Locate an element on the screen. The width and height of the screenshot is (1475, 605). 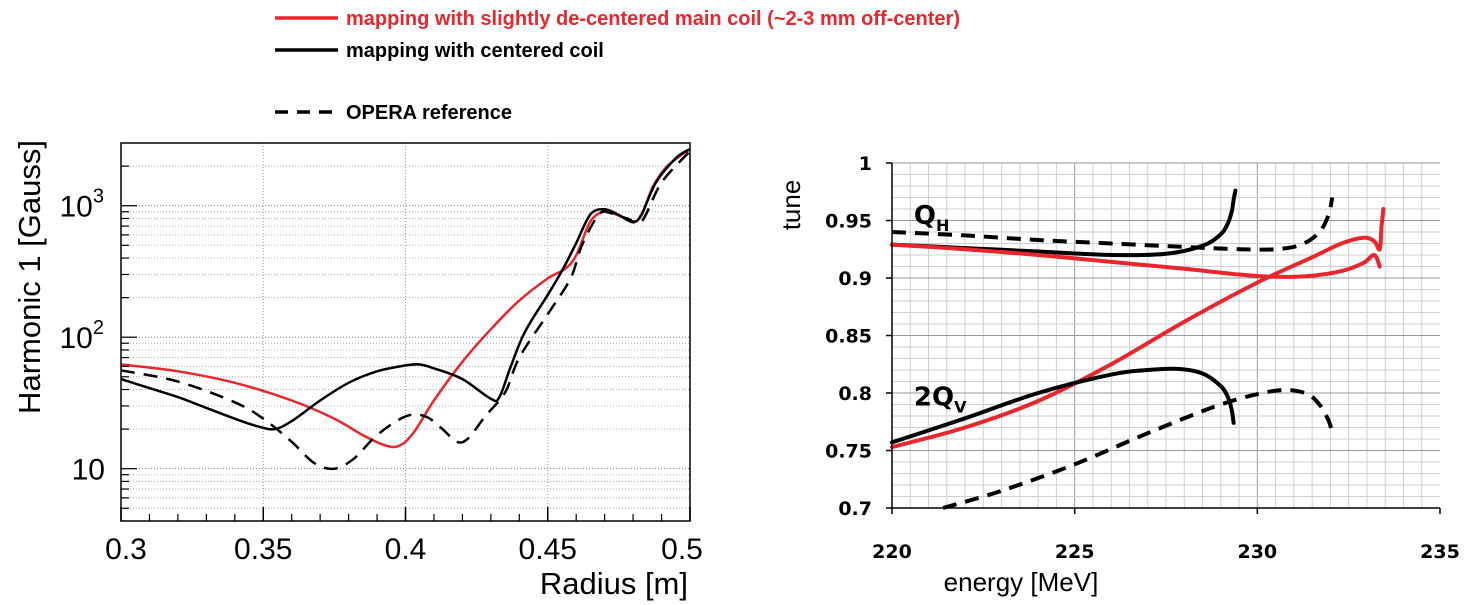
tune-y-tick-label: 0.85 is located at coordinates (848, 337).